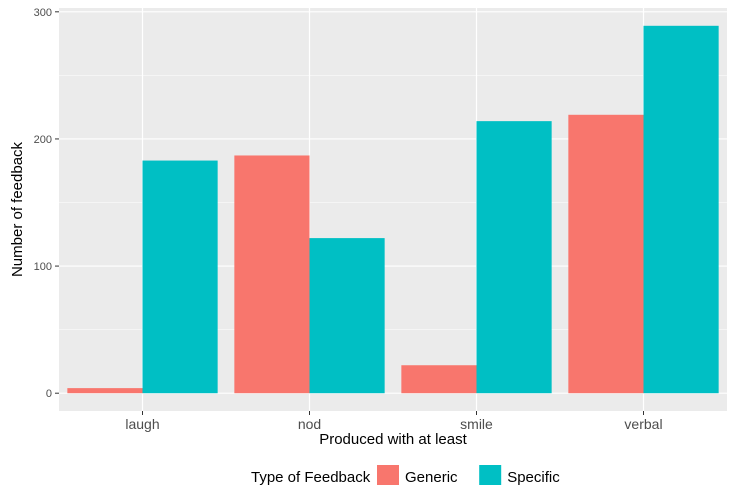 The width and height of the screenshot is (733, 485). What do you see at coordinates (43, 267) in the screenshot?
I see `y-tick-label: 100` at bounding box center [43, 267].